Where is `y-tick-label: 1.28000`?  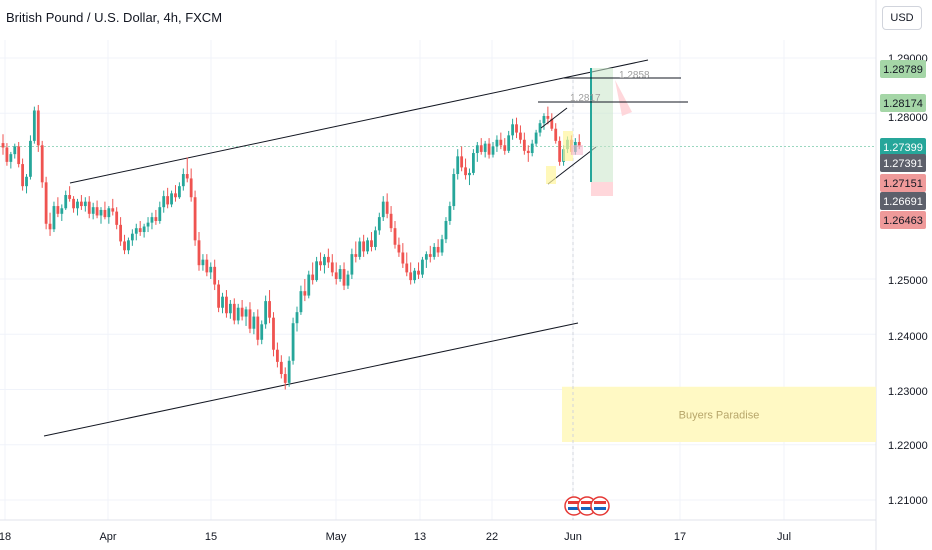 y-tick-label: 1.28000 is located at coordinates (908, 118).